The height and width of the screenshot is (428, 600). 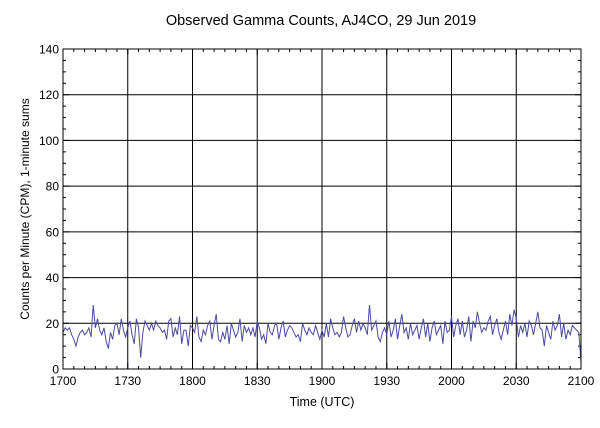 What do you see at coordinates (53, 324) in the screenshot?
I see `y-tick-label: 20` at bounding box center [53, 324].